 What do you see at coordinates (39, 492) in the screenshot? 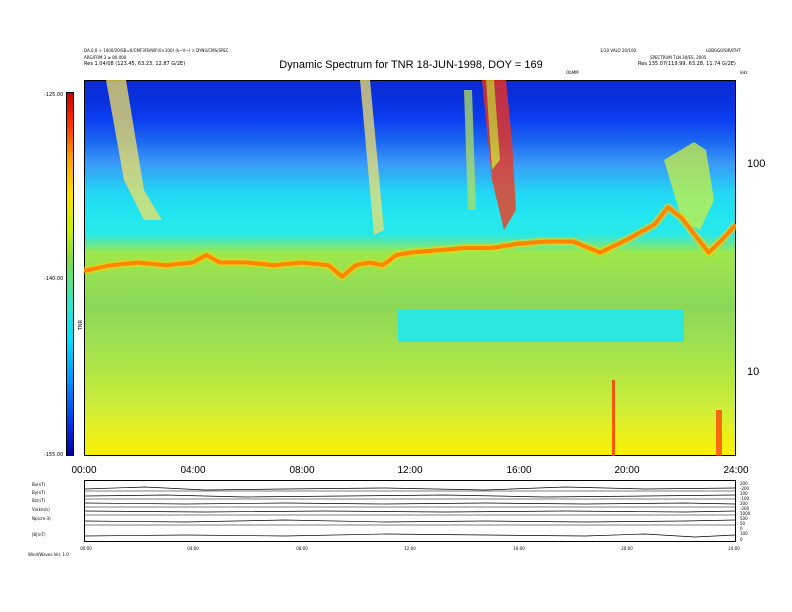
I see `panel-label: By(nT)` at bounding box center [39, 492].